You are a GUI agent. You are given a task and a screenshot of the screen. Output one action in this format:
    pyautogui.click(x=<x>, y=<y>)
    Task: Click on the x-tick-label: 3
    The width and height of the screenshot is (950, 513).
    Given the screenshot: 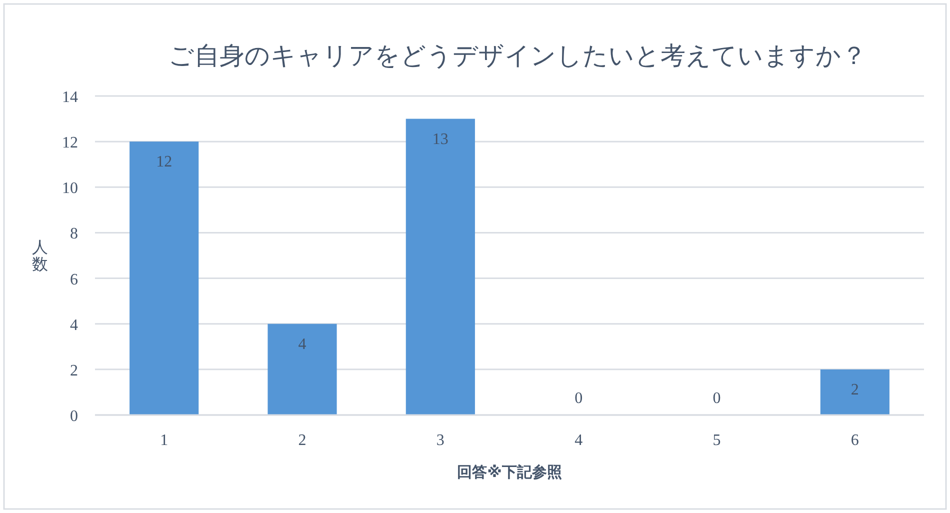 What is the action you would take?
    pyautogui.click(x=440, y=440)
    